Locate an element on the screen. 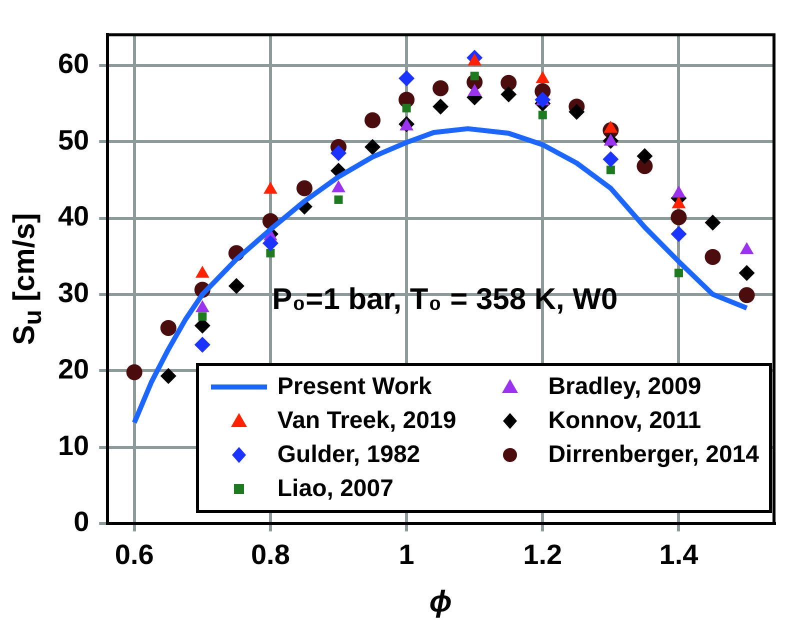 Image resolution: width=790 pixels, height=633 pixels. x-tick-label: 1.2 is located at coordinates (542, 554).